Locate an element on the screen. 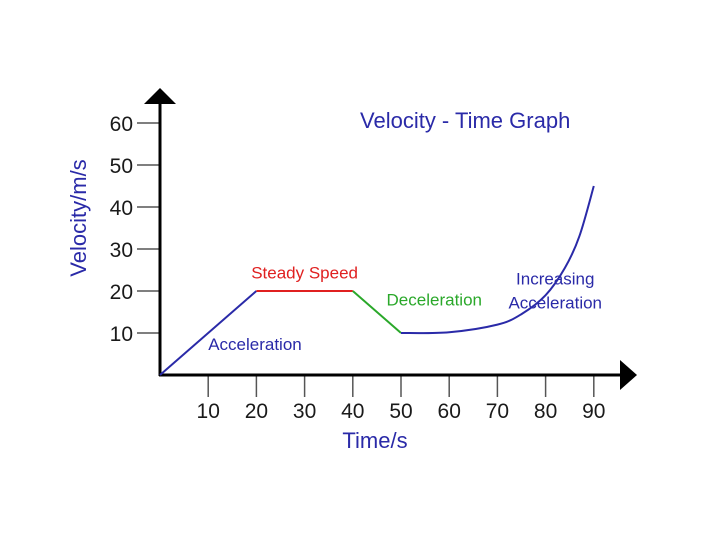 The image size is (720, 540). series-deceleration-line is located at coordinates (377, 312).